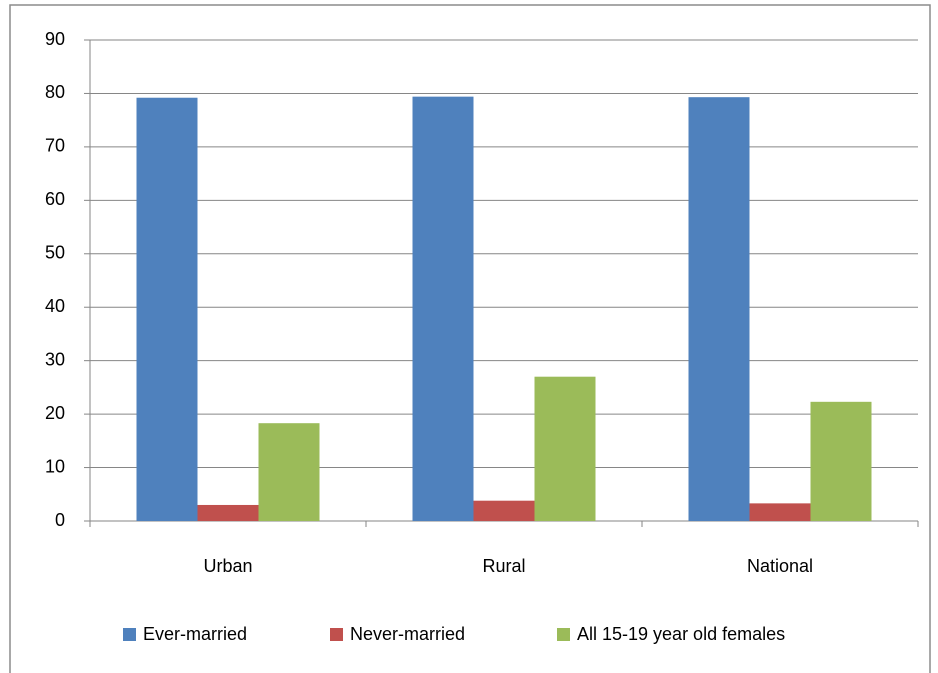  What do you see at coordinates (55, 359) in the screenshot?
I see `y-tick-label: 30` at bounding box center [55, 359].